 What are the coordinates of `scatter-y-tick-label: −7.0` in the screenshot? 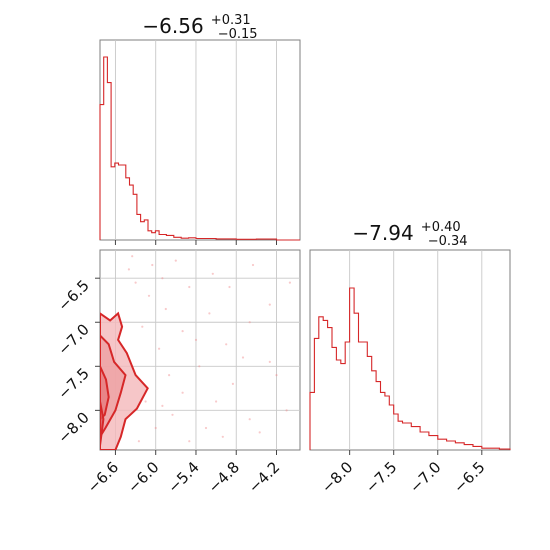 It's located at (73, 339).